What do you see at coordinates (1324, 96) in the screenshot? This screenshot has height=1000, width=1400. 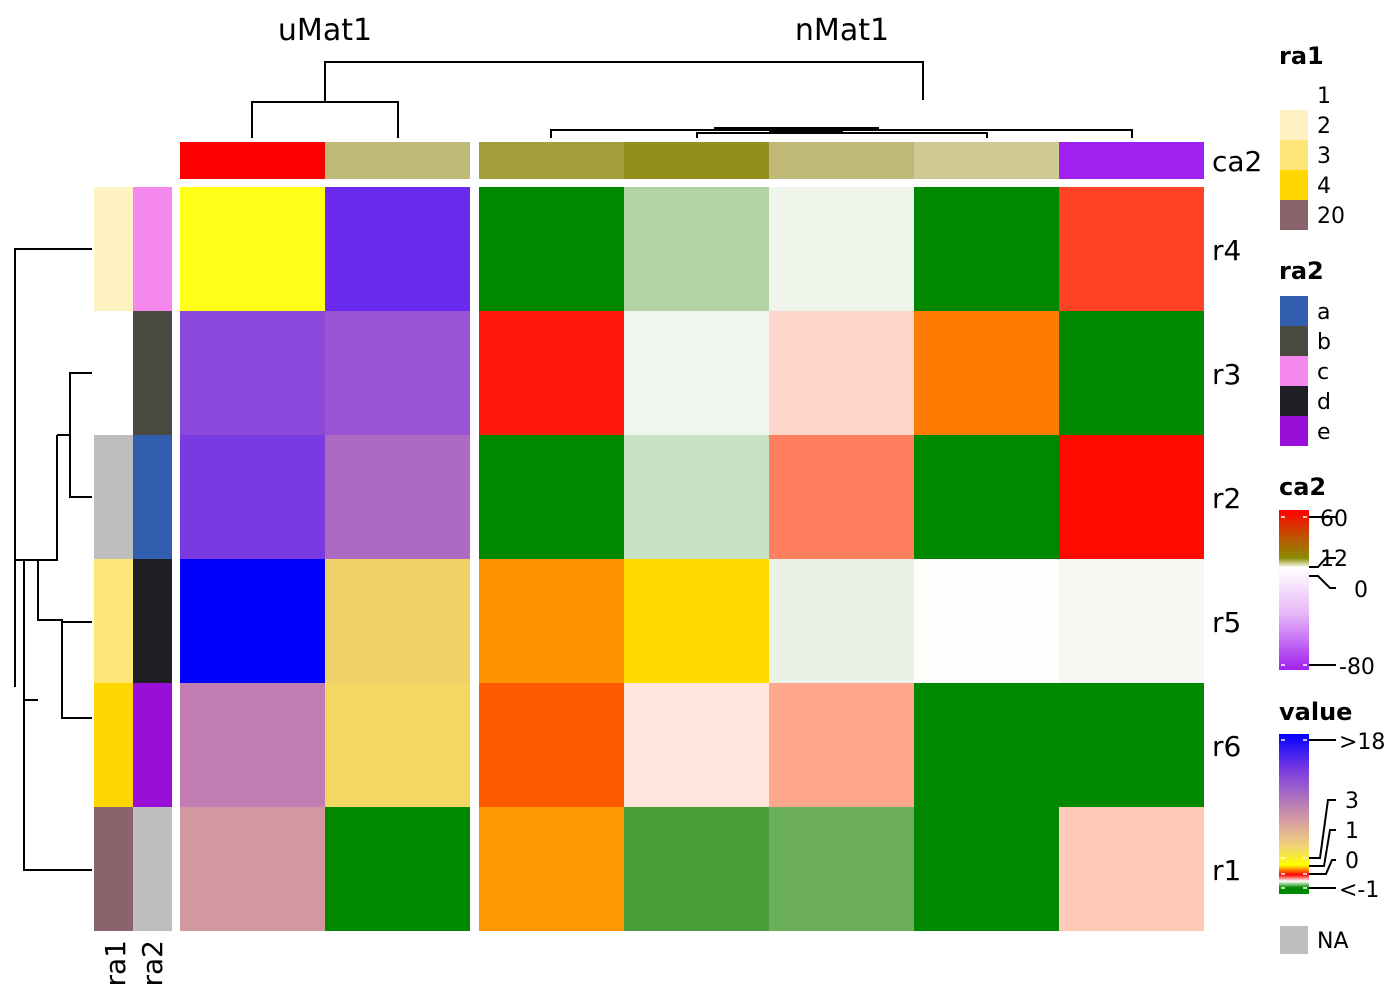 I see `legend-label: 1` at bounding box center [1324, 96].